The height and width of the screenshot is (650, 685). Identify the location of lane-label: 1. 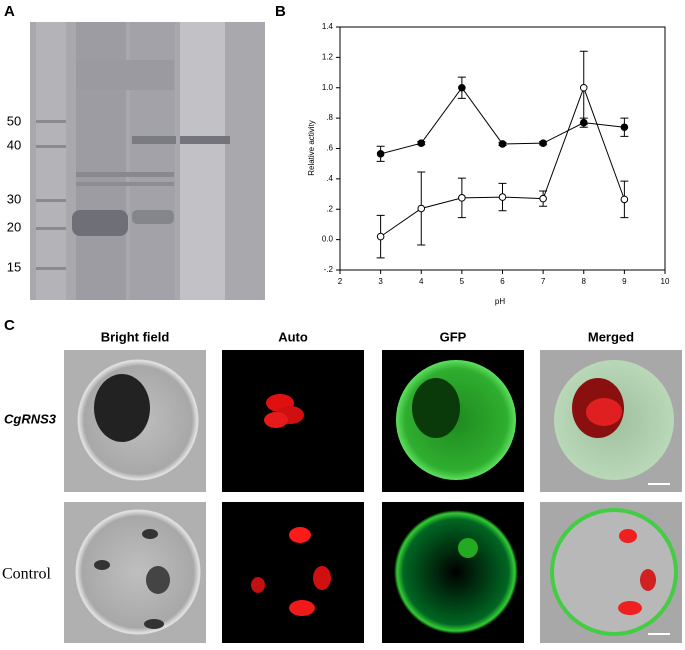
(149, 11).